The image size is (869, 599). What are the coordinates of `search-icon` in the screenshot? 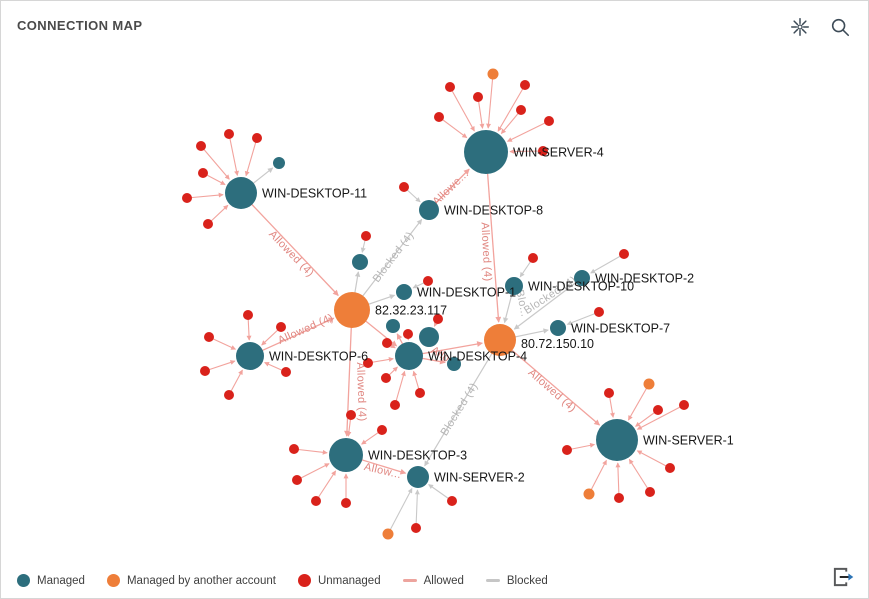 It's located at (840, 27).